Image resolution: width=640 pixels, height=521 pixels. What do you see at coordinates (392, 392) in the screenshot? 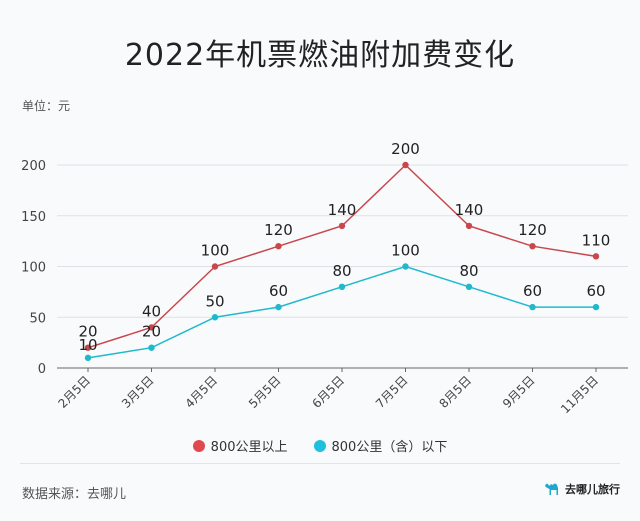
I see `x-tick-label: 7月5日` at bounding box center [392, 392].